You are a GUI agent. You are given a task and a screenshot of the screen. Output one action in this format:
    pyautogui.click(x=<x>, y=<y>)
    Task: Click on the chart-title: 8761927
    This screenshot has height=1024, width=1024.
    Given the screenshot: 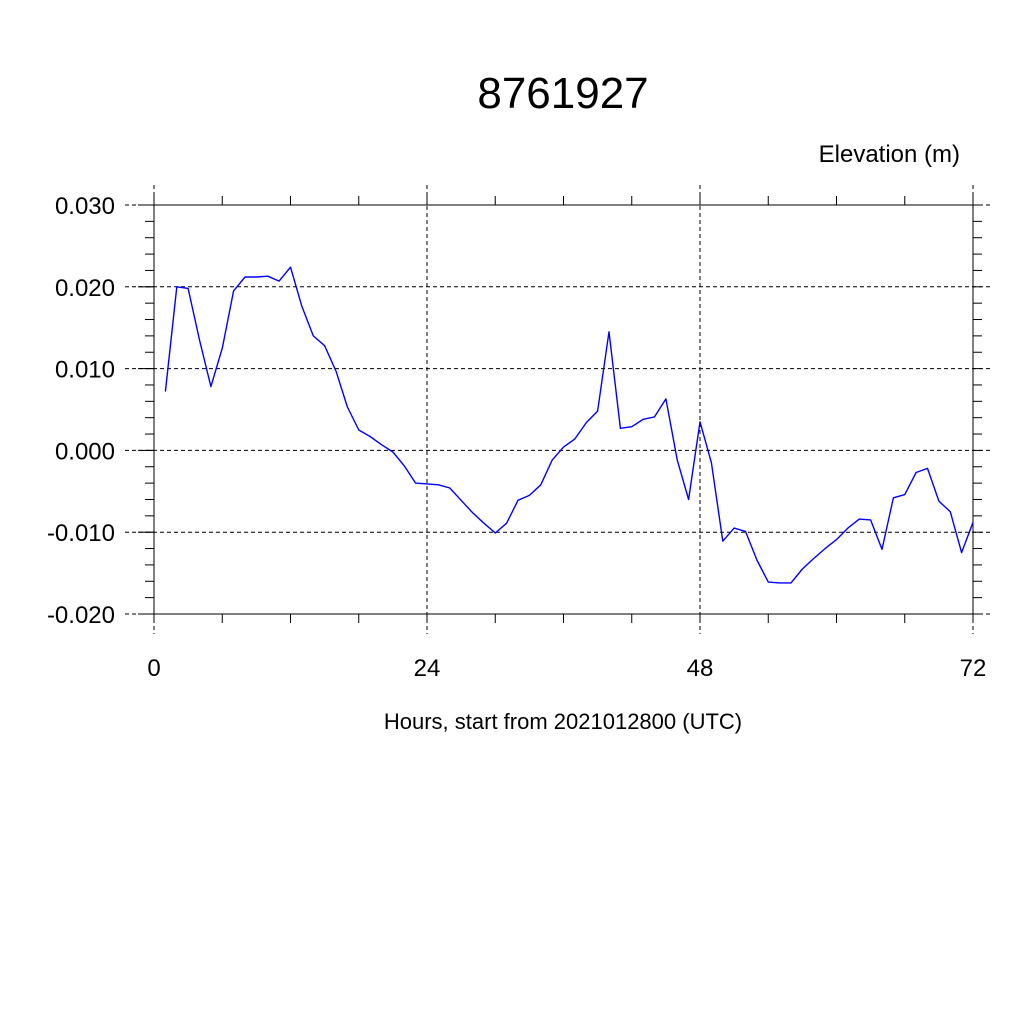 What is the action you would take?
    pyautogui.click(x=562, y=93)
    